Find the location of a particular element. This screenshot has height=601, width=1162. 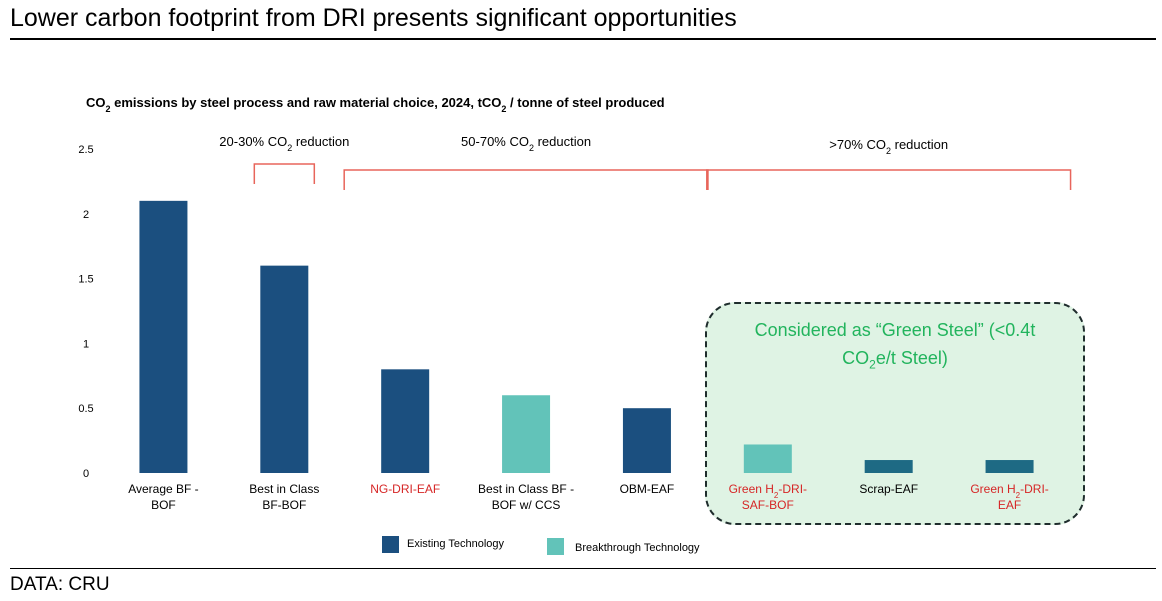

category-label: BOF w/ CCS is located at coordinates (526, 505).